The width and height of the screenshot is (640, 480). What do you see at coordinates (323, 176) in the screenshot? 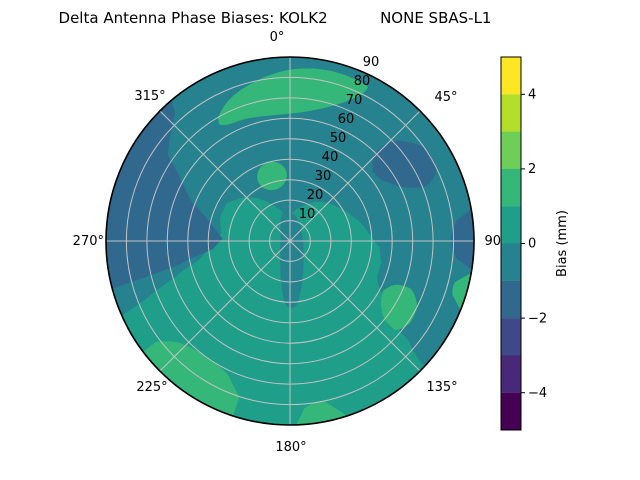
I see `radial-label-30: 30` at bounding box center [323, 176].